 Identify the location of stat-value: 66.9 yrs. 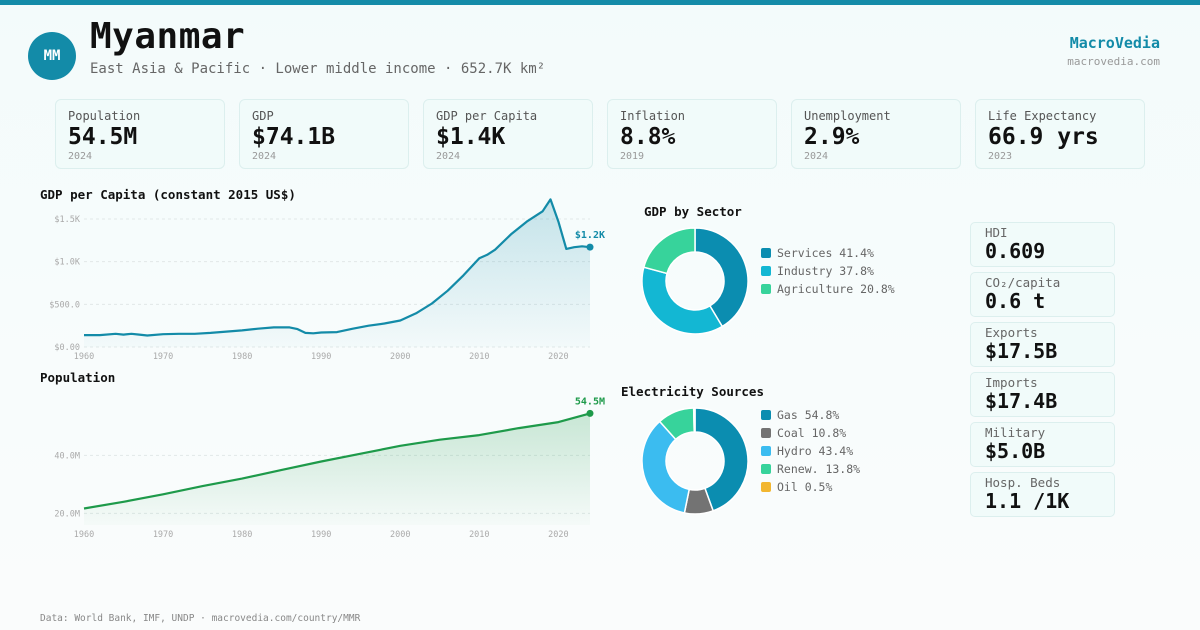
(1043, 137).